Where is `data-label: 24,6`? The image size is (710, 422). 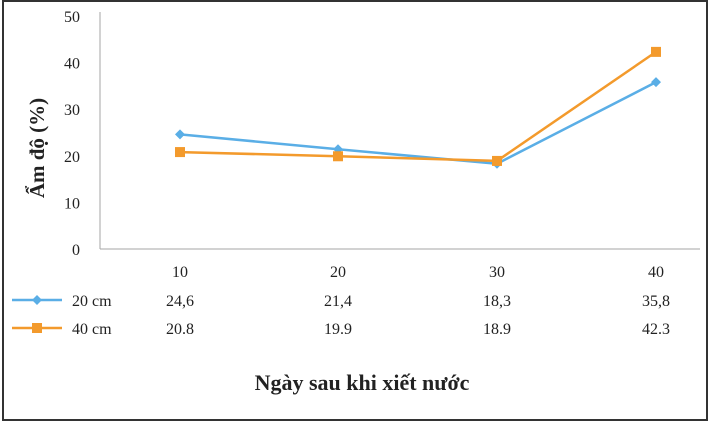 data-label: 24,6 is located at coordinates (180, 301).